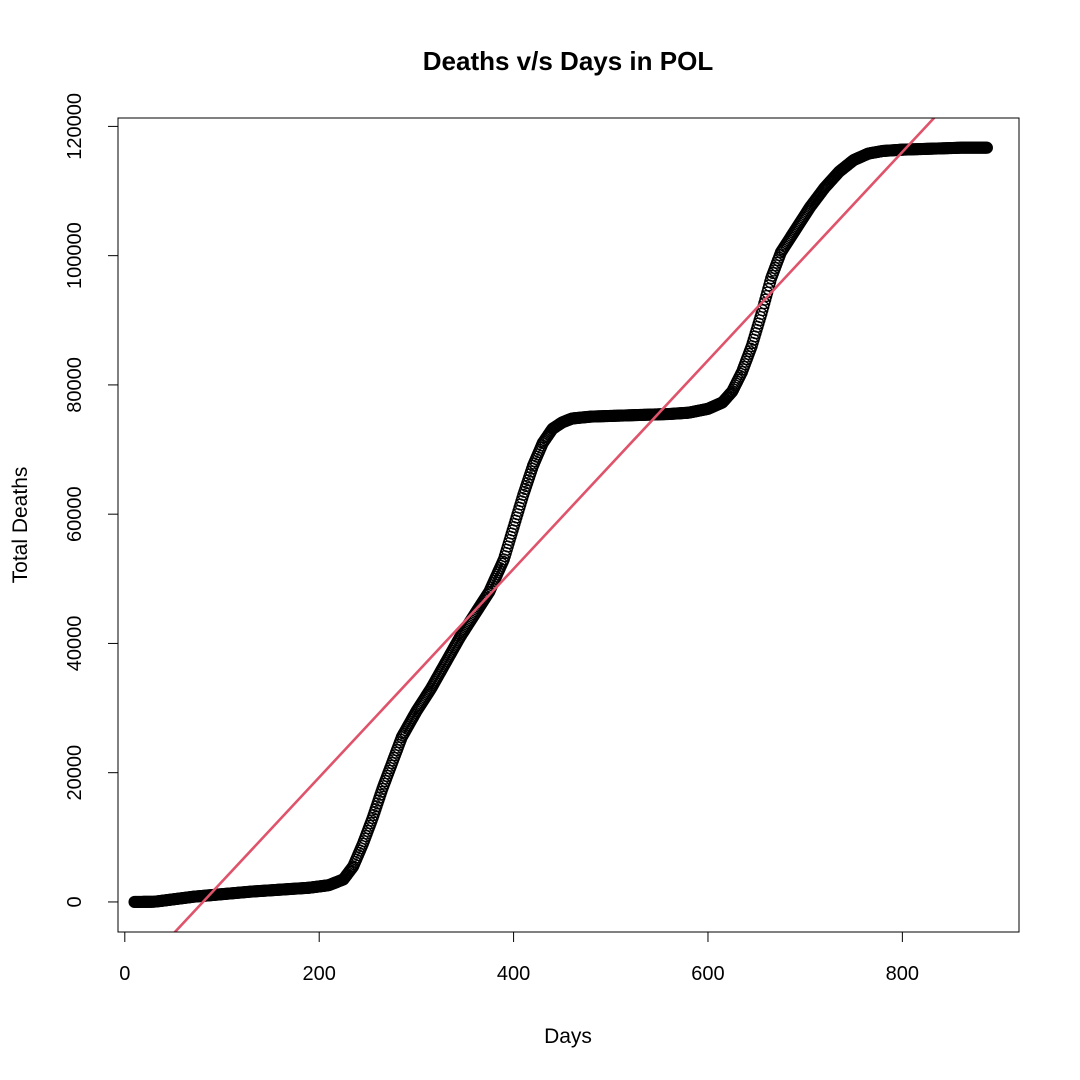 This screenshot has width=1080, height=1080. What do you see at coordinates (568, 61) in the screenshot?
I see `chart-title: Deaths v/s Days in POL` at bounding box center [568, 61].